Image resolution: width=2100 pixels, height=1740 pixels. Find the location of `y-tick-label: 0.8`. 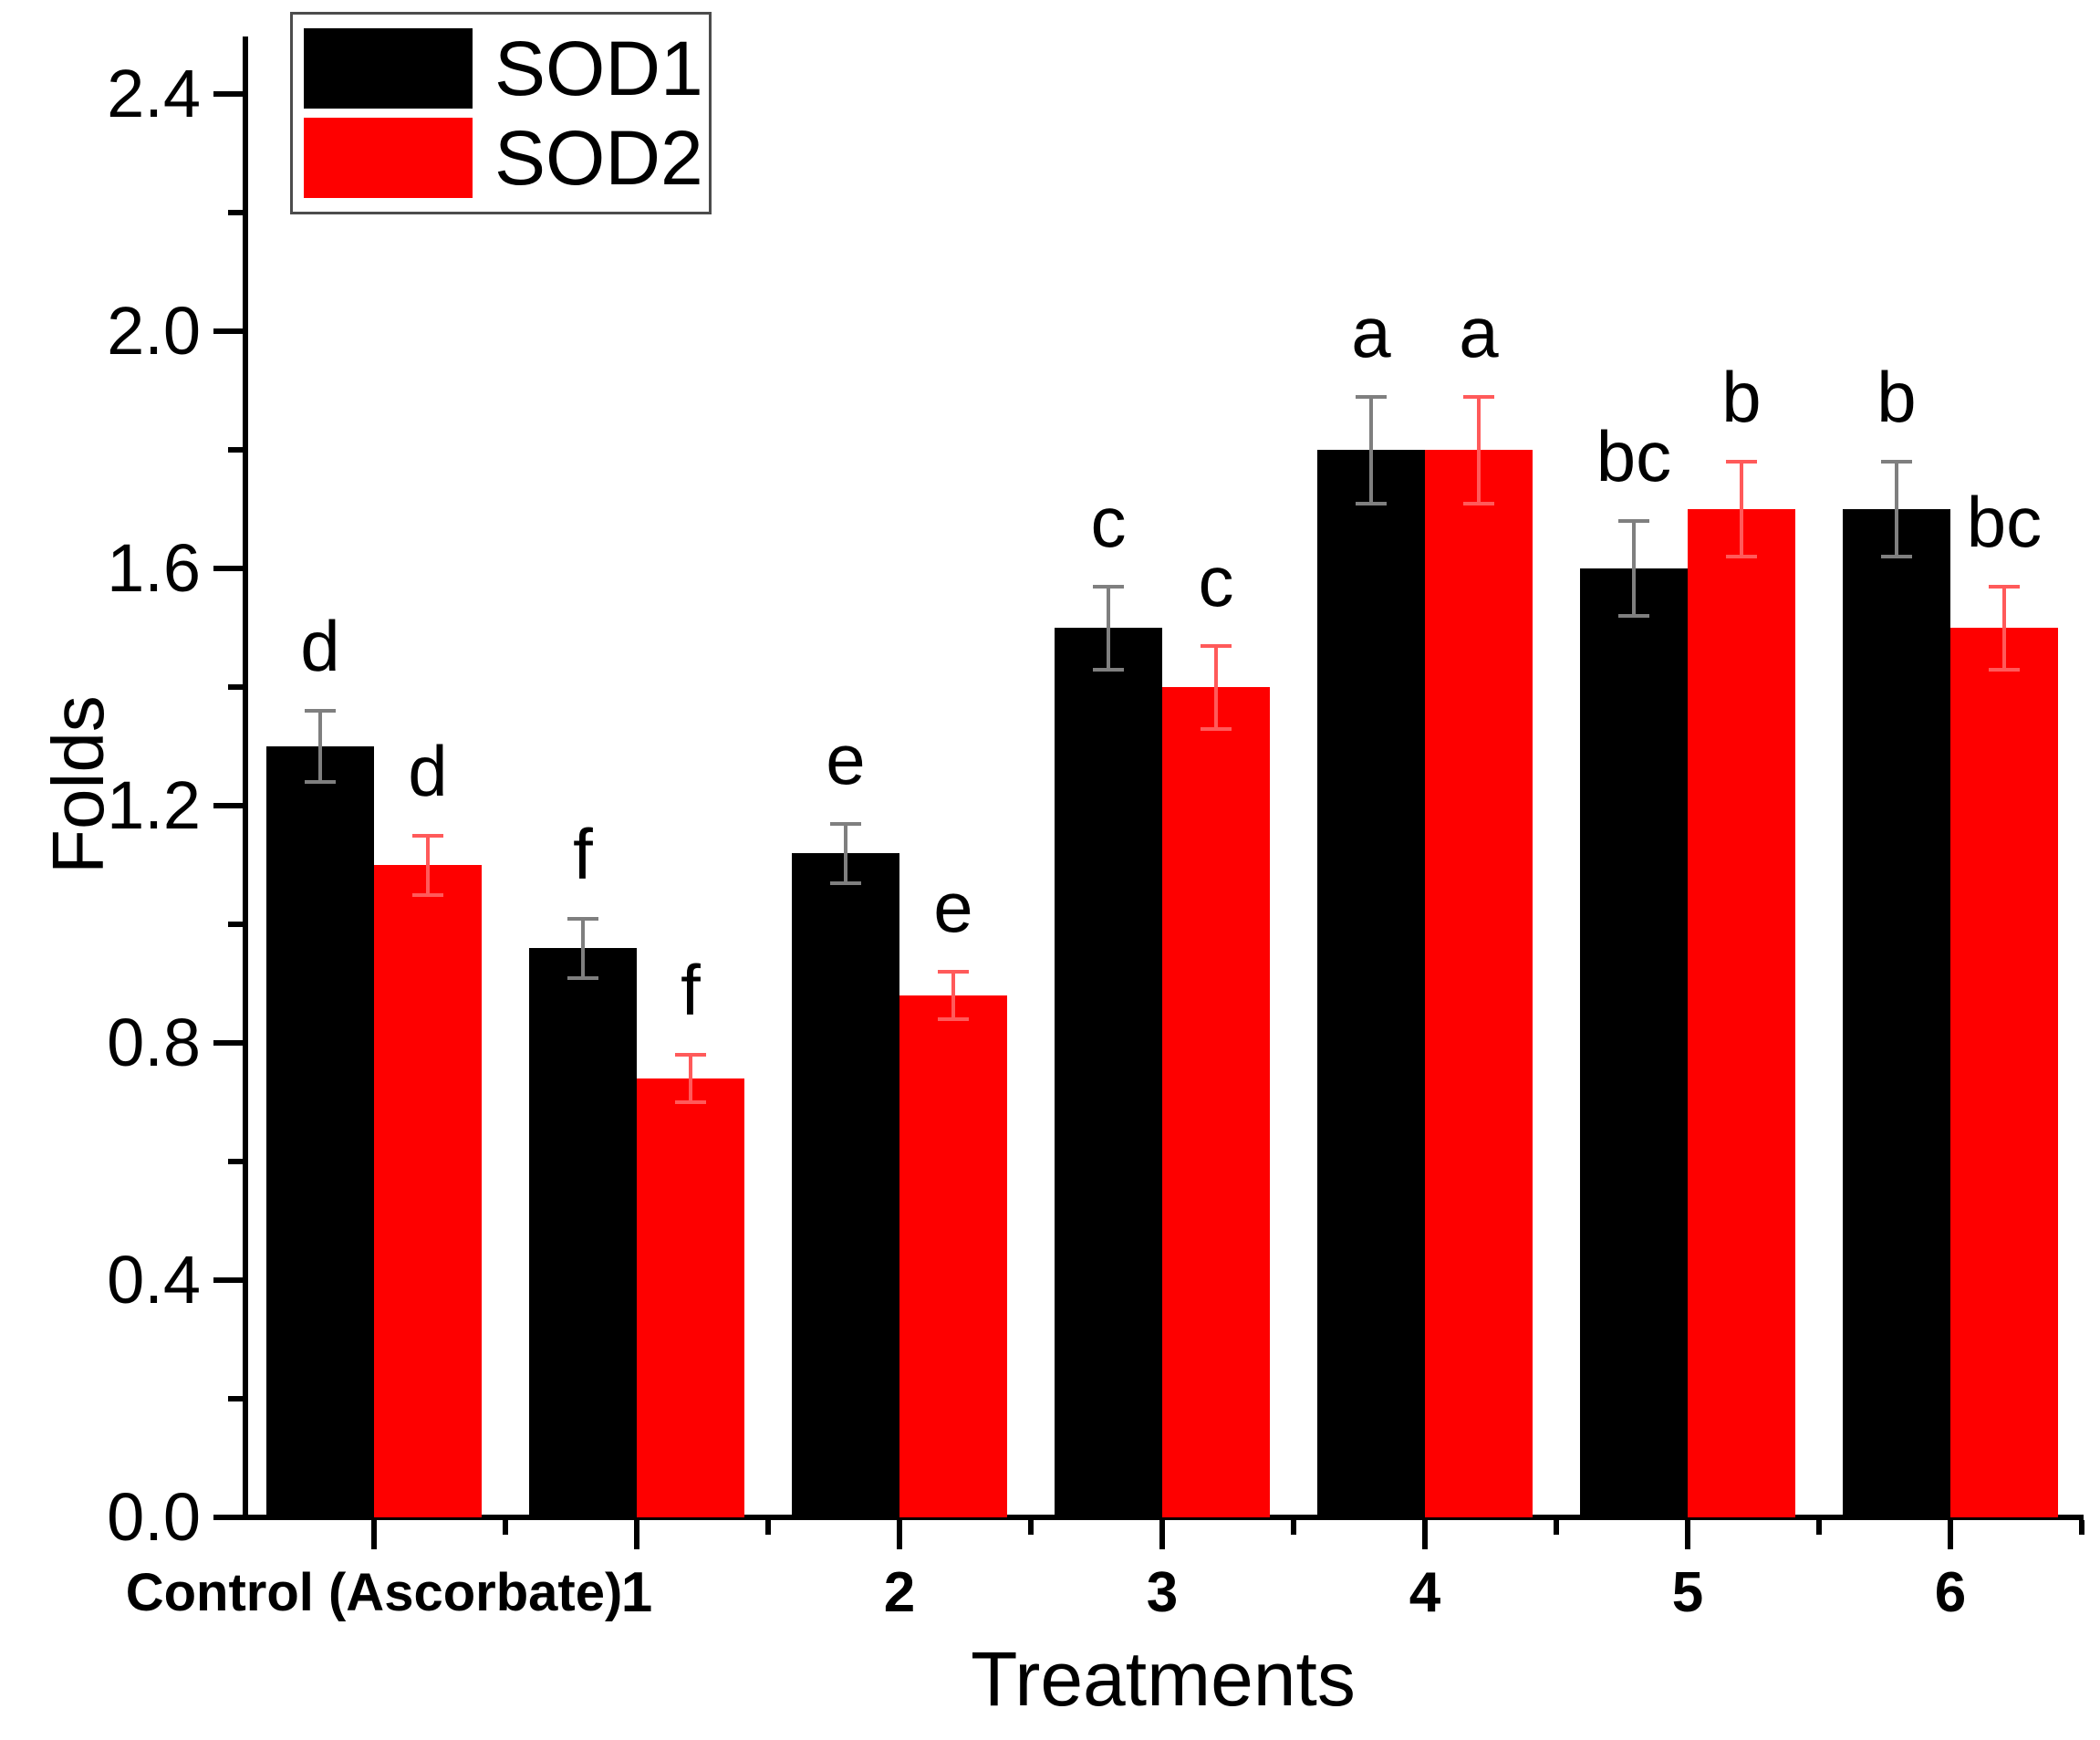

y-tick-label: 0.8 is located at coordinates (154, 1042).